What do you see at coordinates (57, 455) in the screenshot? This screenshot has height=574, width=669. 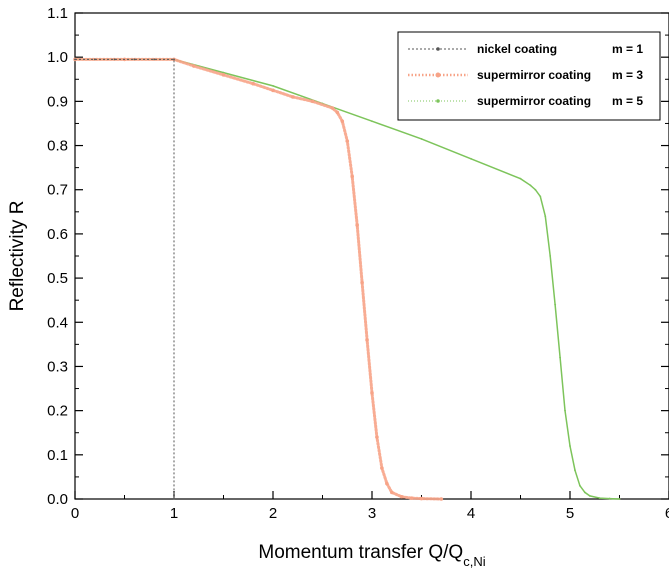 I see `y-tick-label: 0.1` at bounding box center [57, 455].